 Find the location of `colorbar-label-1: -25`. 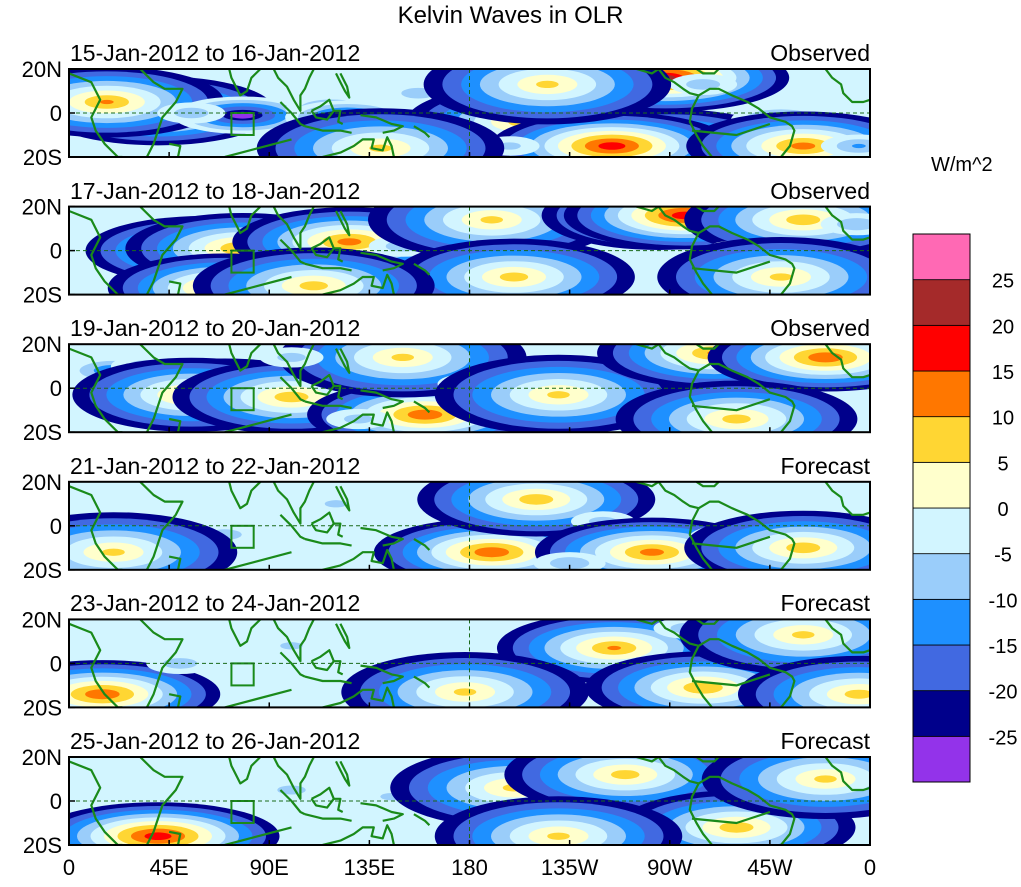

colorbar-label-1: -25 is located at coordinates (1003, 738).